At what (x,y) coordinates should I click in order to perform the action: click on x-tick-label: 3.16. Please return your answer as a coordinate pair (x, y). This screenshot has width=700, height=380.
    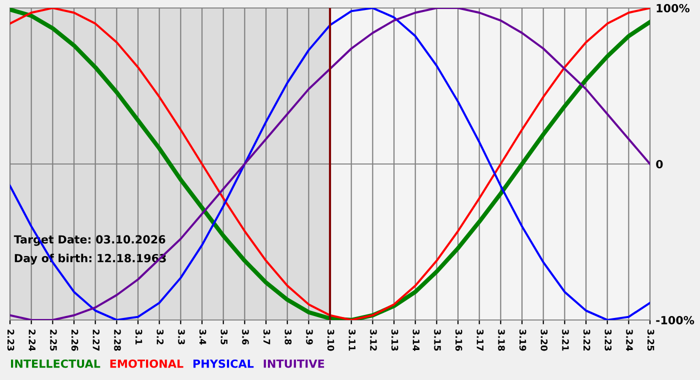
    Looking at the image, I should click on (458, 340).